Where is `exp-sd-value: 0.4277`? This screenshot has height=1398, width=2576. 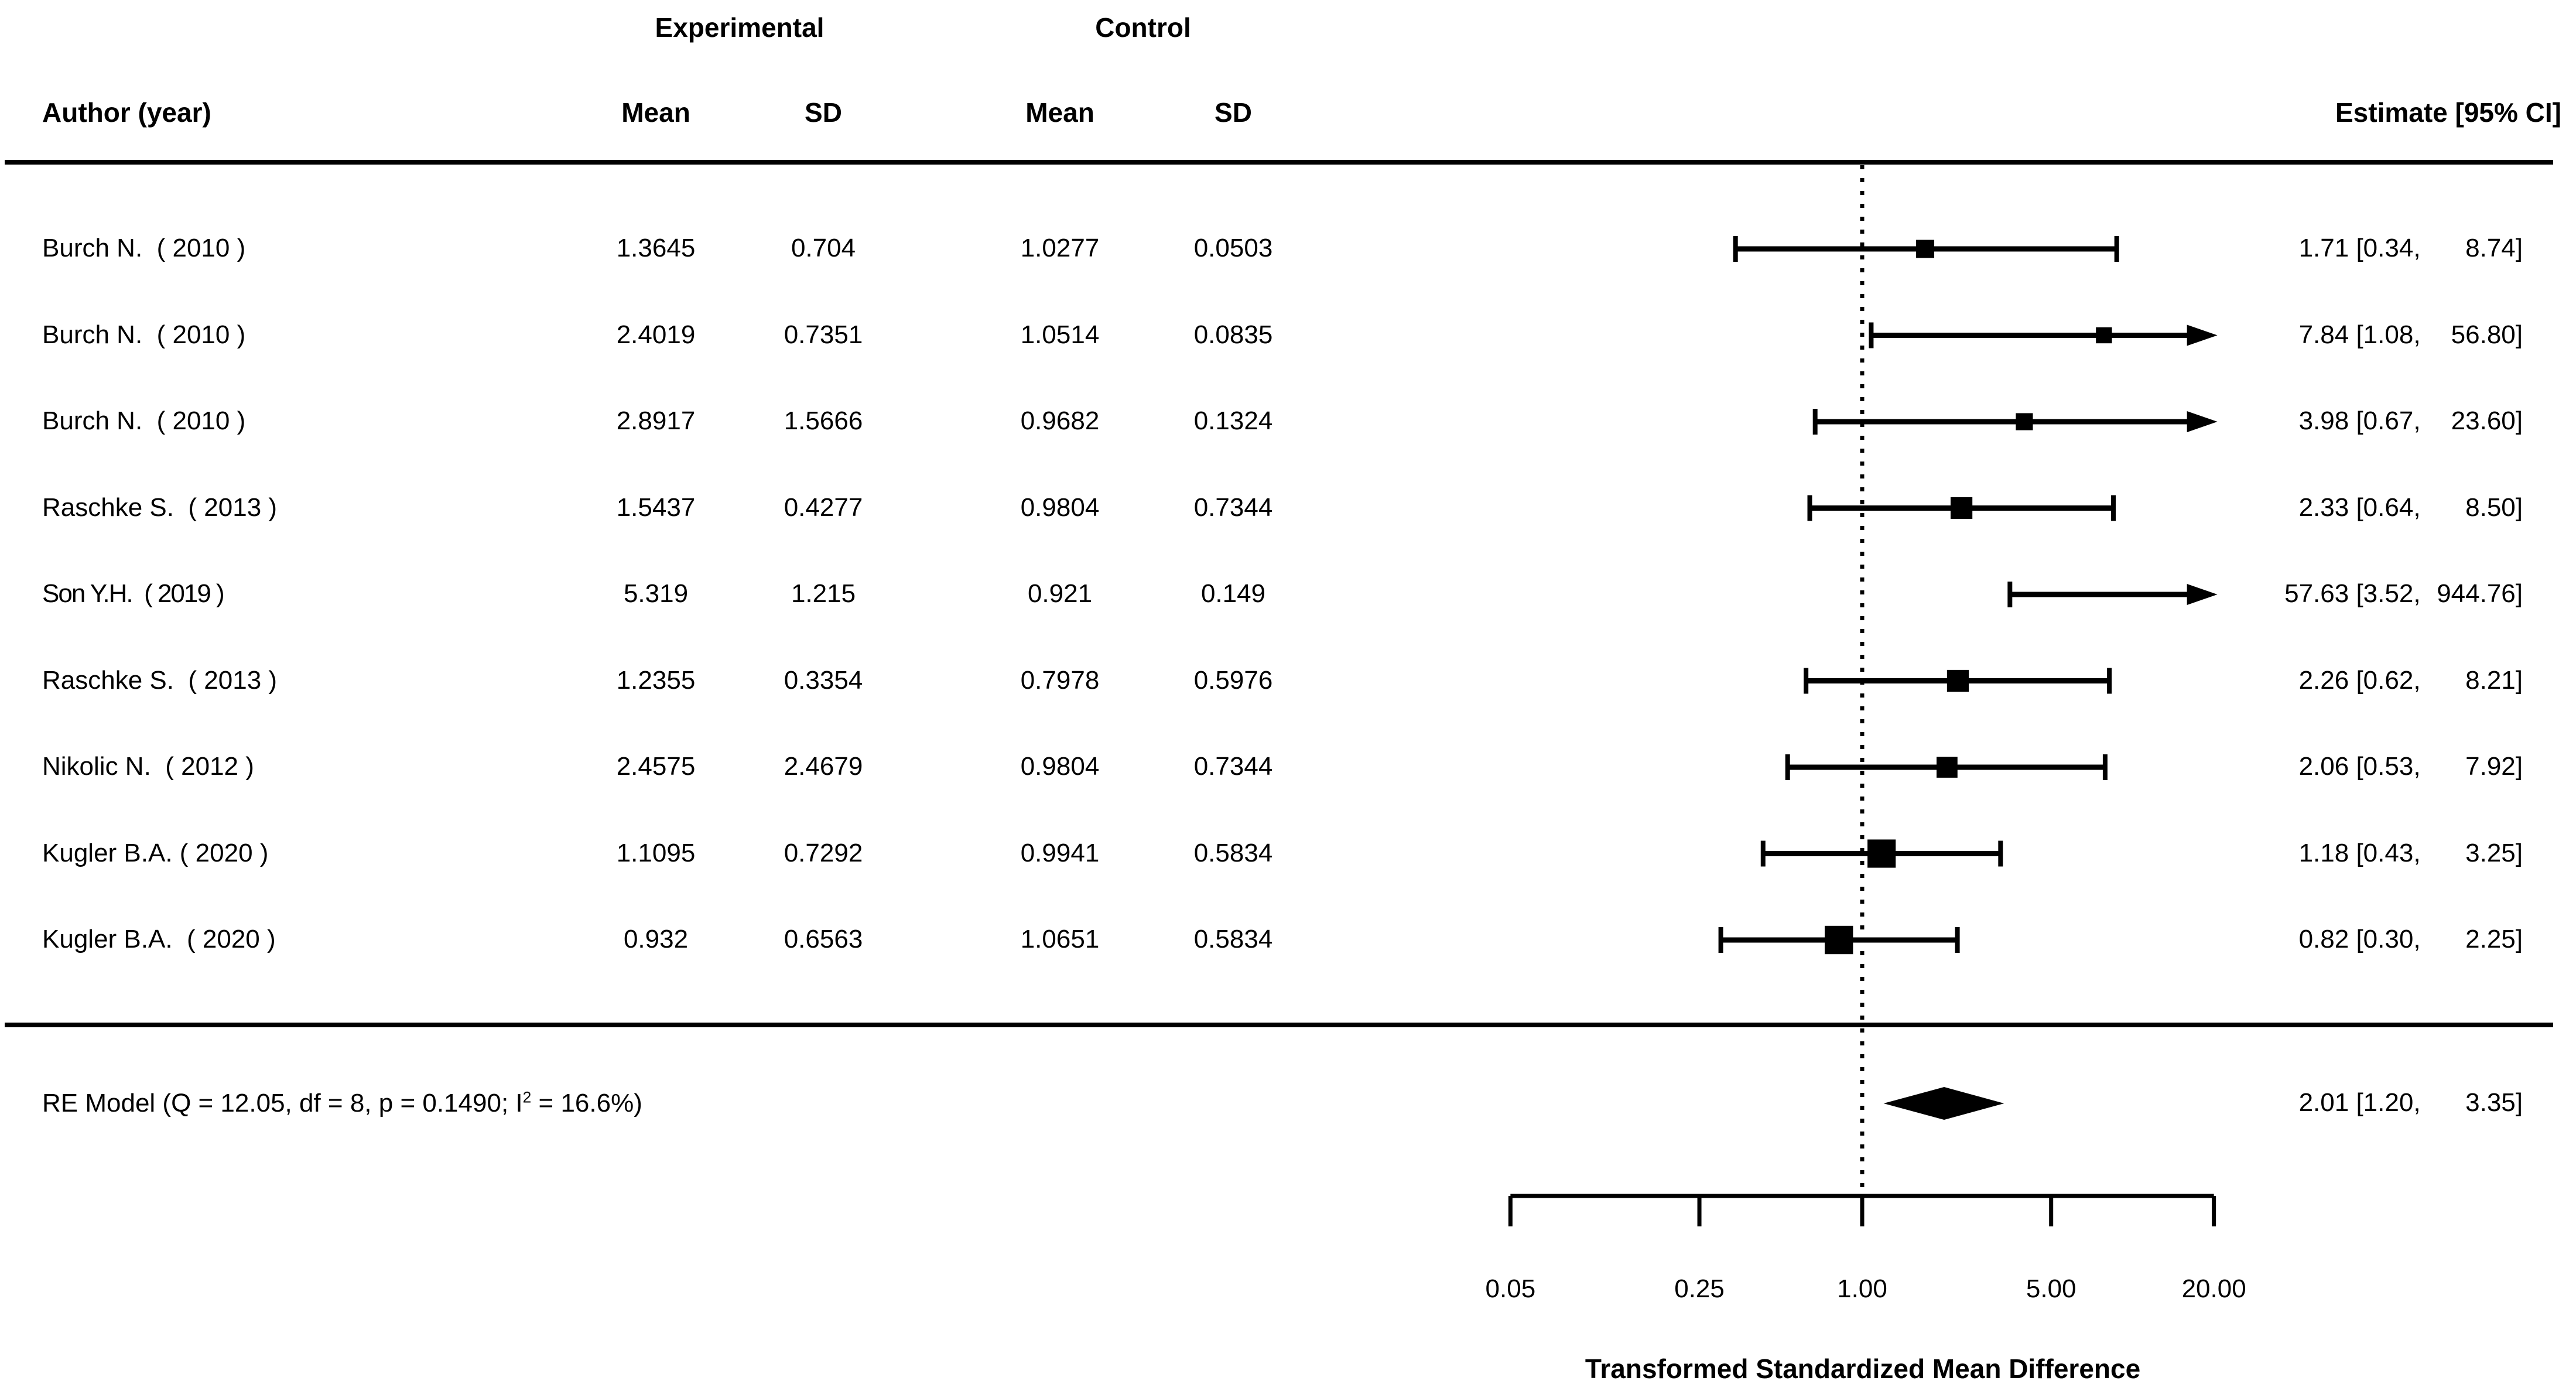
exp-sd-value: 0.4277 is located at coordinates (823, 507).